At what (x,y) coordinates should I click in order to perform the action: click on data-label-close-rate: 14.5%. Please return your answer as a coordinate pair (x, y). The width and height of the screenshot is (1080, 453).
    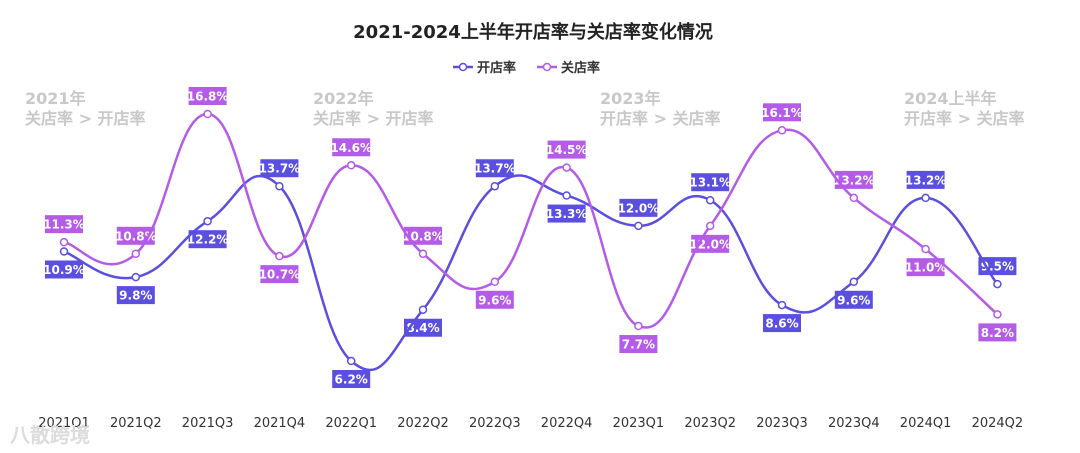
    Looking at the image, I should click on (567, 149).